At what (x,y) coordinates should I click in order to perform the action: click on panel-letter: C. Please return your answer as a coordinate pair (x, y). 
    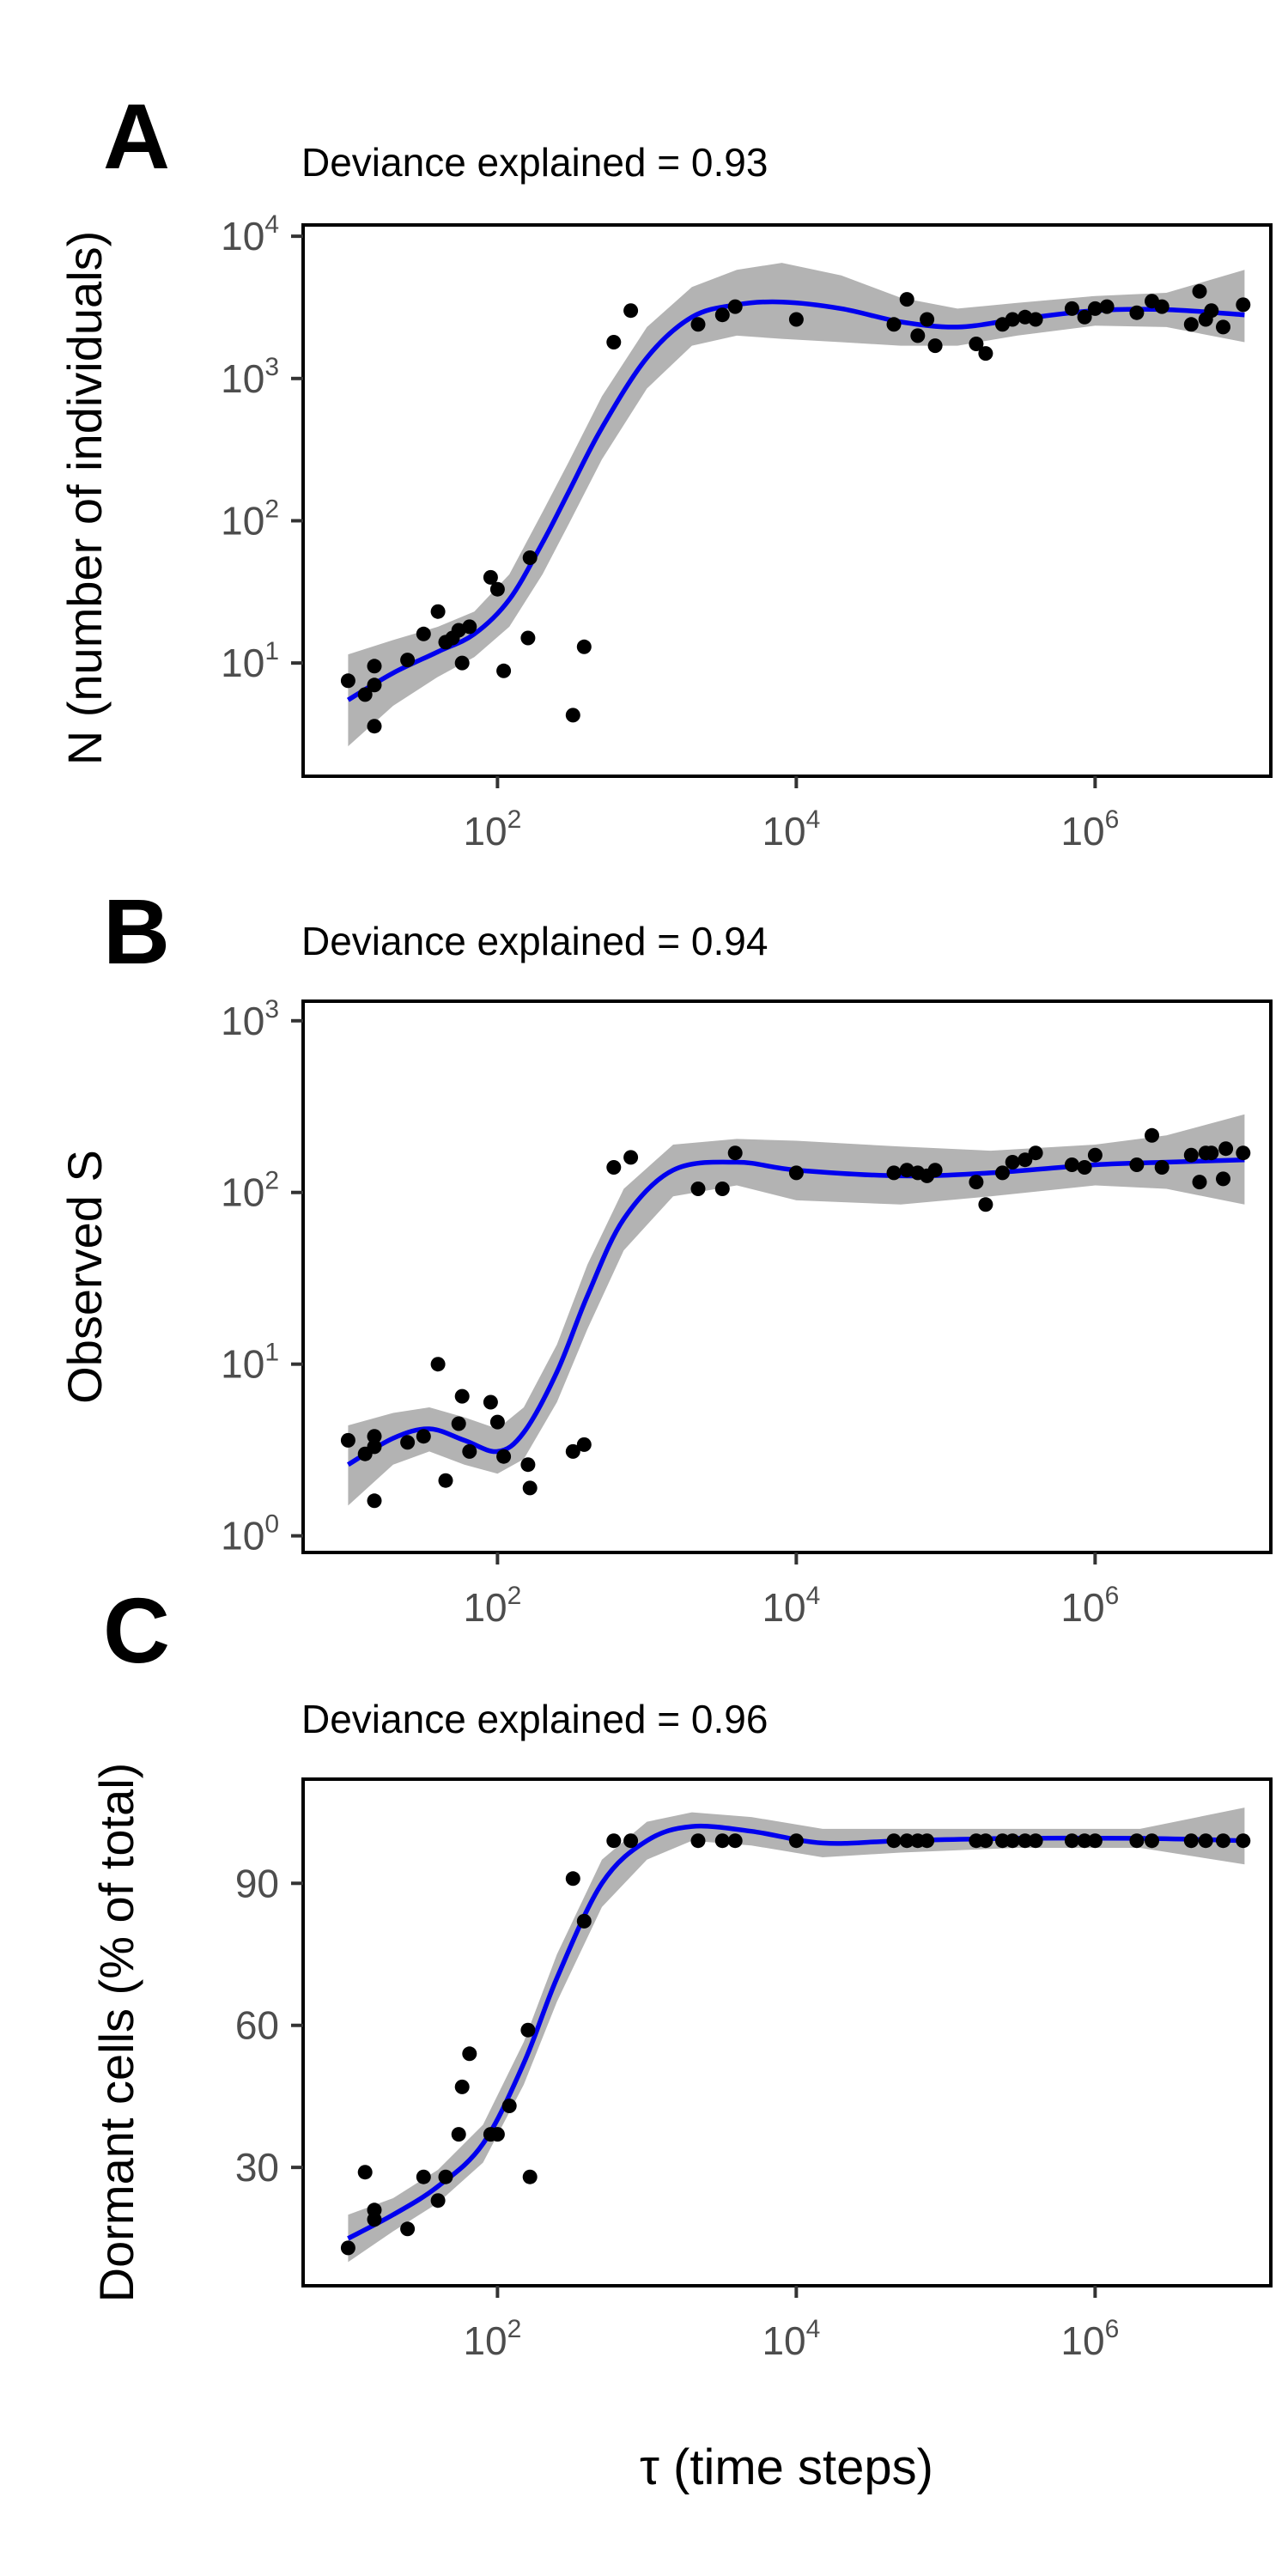
    Looking at the image, I should click on (137, 1630).